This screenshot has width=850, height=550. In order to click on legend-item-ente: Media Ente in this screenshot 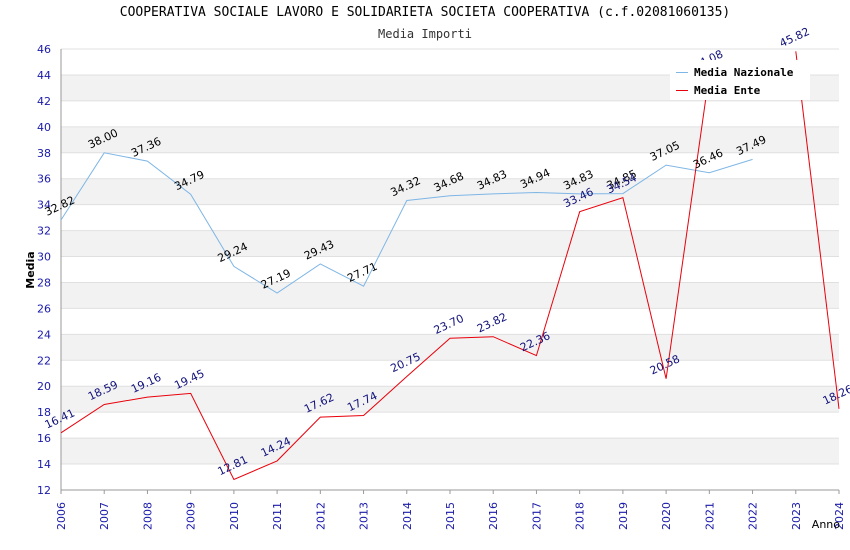, I will do `click(718, 90)`.